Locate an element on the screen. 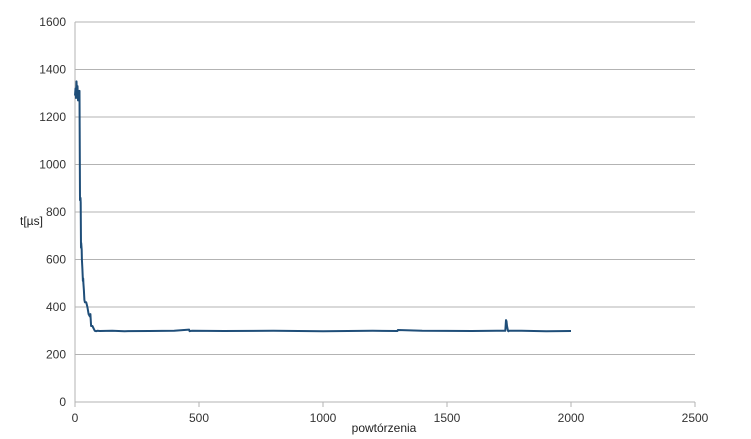 The height and width of the screenshot is (439, 751). y-tick-label: 1200 is located at coordinates (52, 117).